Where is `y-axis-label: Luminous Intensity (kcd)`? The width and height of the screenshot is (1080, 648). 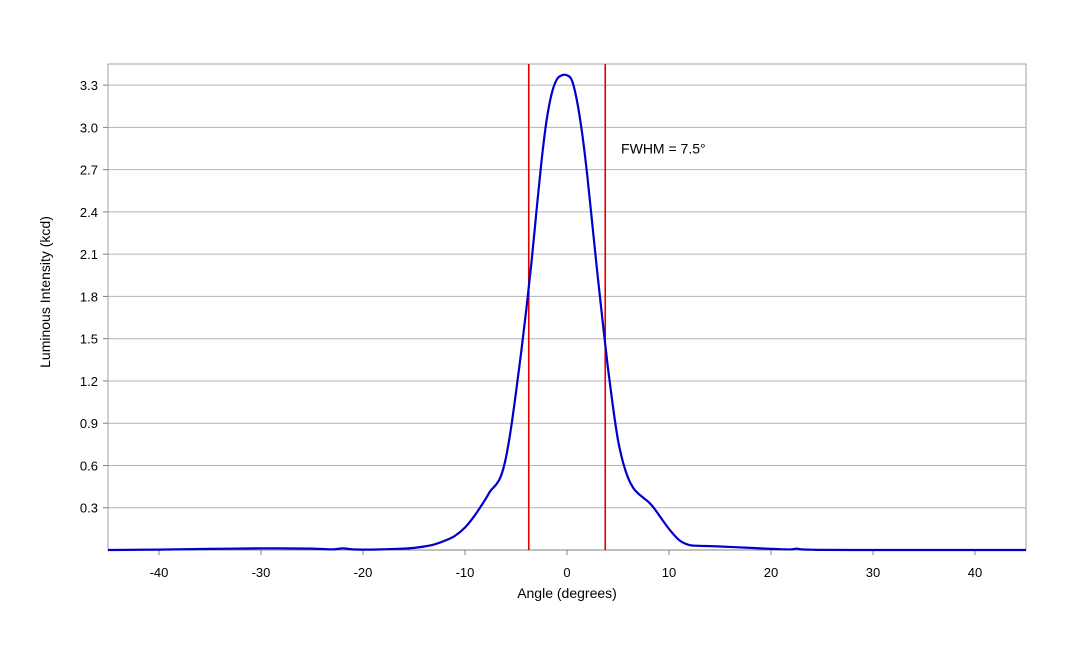 y-axis-label: Luminous Intensity (kcd) is located at coordinates (45, 292).